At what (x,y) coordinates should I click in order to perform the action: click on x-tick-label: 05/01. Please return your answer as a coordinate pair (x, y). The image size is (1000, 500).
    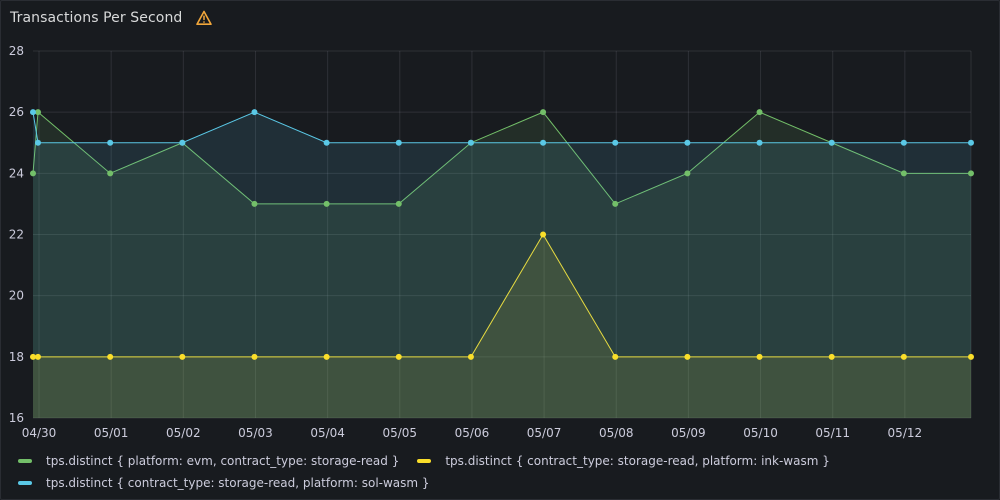
    Looking at the image, I should click on (111, 433).